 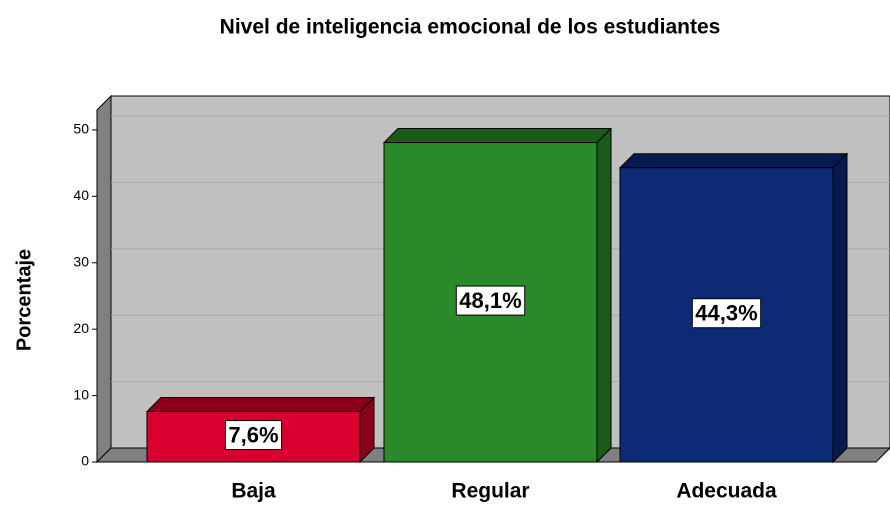 I want to click on y-tick-label: 30, so click(x=81, y=261).